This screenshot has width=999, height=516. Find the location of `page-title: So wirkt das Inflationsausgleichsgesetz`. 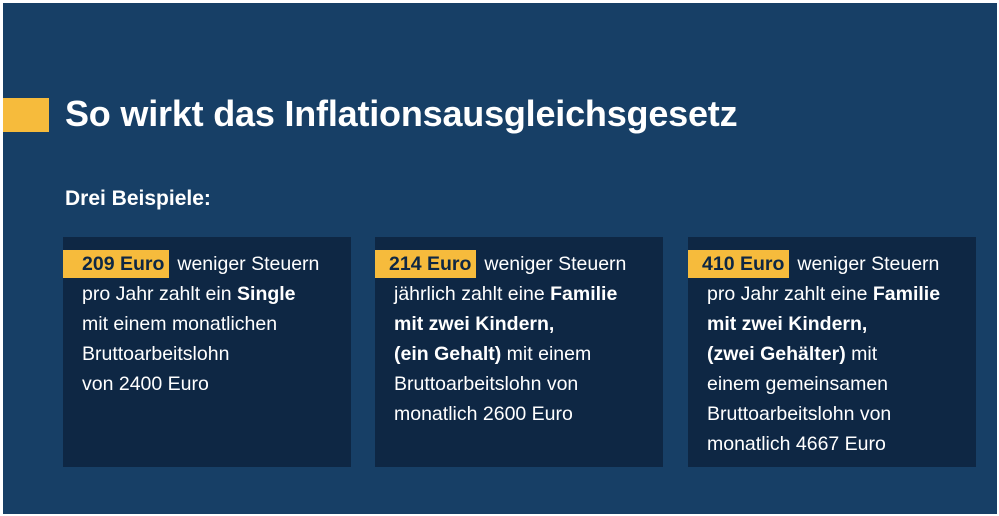

page-title: So wirkt das Inflationsausgleichsgesetz is located at coordinates (401, 113).